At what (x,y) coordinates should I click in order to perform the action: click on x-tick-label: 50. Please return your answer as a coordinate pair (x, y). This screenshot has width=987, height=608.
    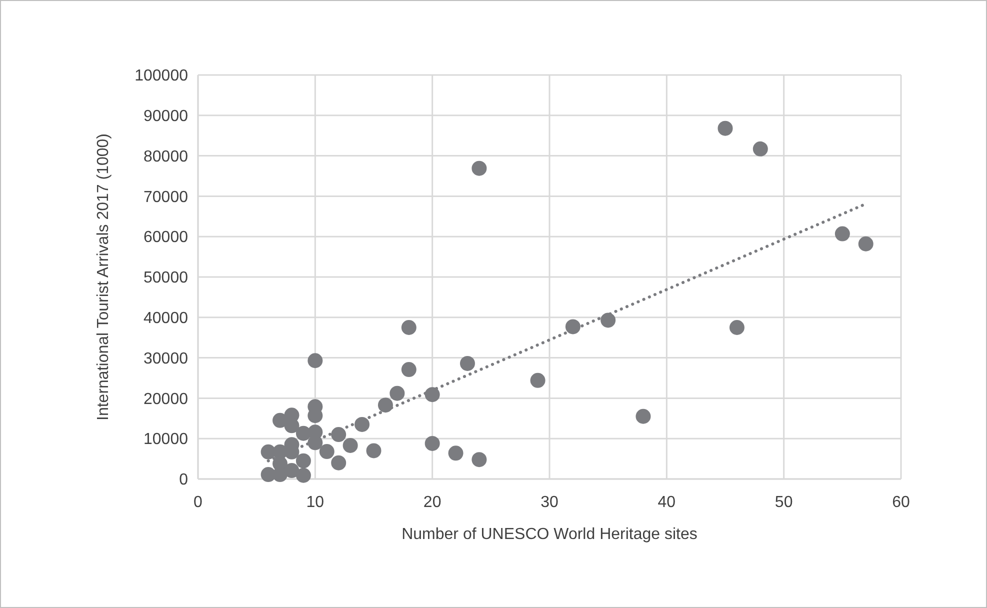
    Looking at the image, I should click on (783, 502).